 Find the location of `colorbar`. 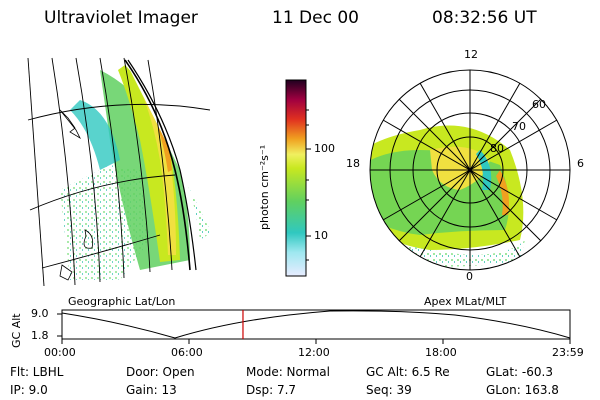

colorbar is located at coordinates (298, 178).